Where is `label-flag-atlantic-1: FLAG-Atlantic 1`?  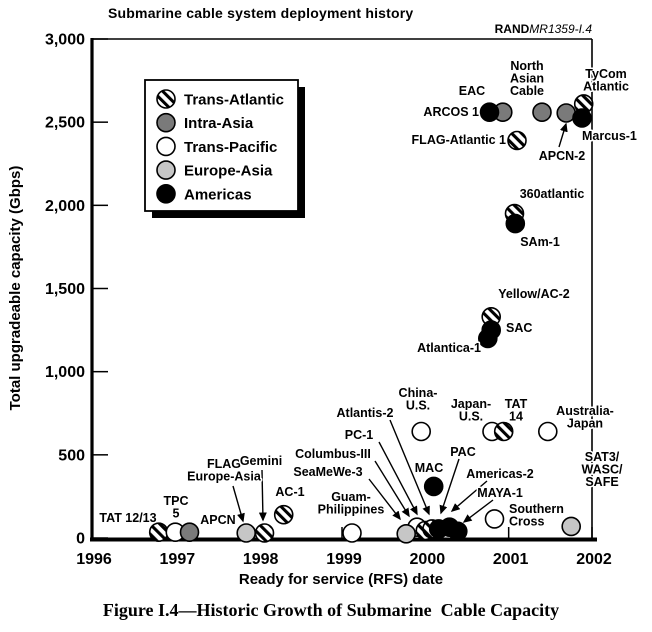 label-flag-atlantic-1: FLAG-Atlantic 1 is located at coordinates (459, 140).